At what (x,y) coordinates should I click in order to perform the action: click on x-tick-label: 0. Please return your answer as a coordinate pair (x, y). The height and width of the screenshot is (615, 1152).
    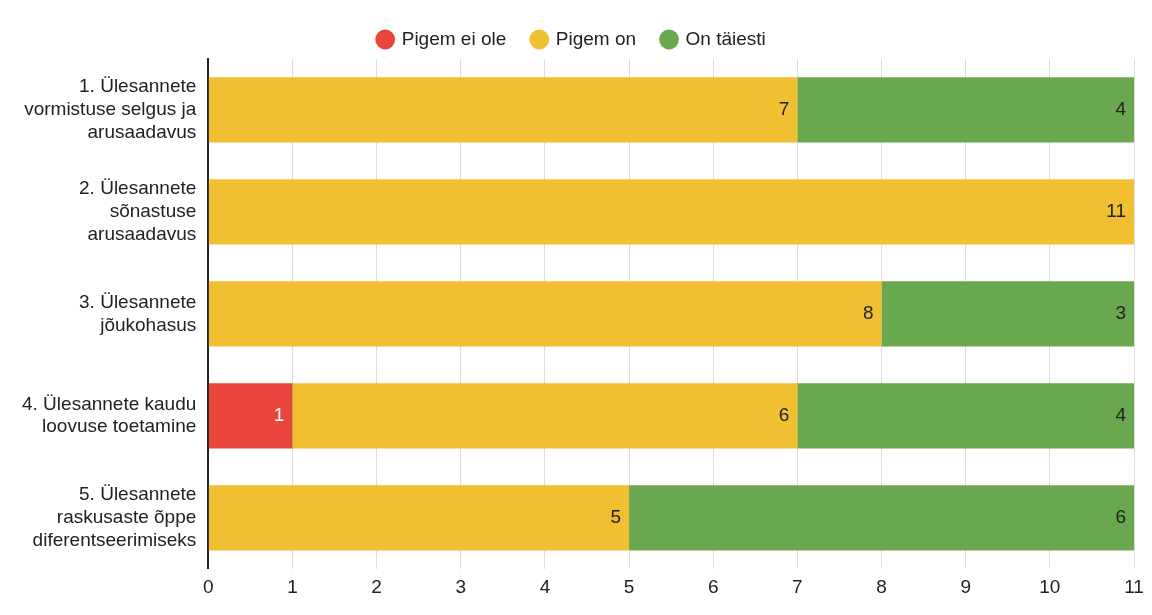
    Looking at the image, I should click on (208, 587).